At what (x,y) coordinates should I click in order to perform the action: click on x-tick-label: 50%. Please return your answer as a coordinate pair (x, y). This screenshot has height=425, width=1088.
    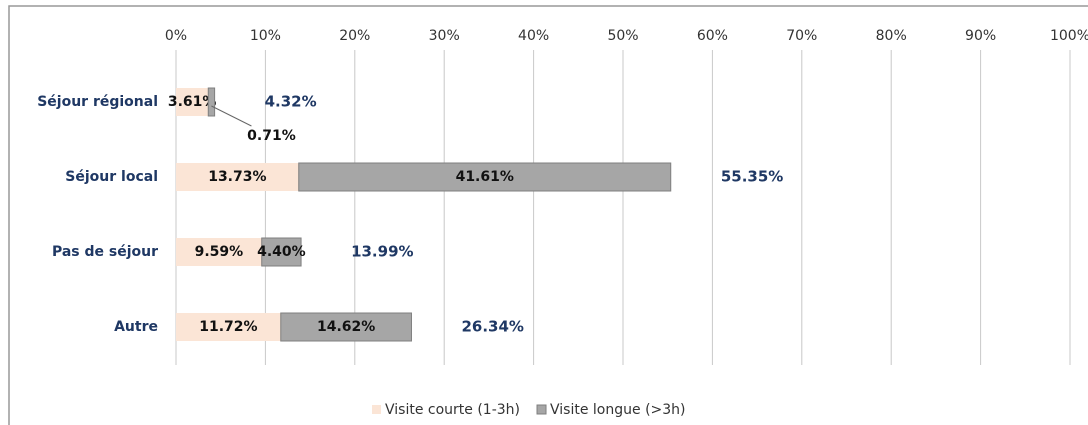
    Looking at the image, I should click on (622, 36).